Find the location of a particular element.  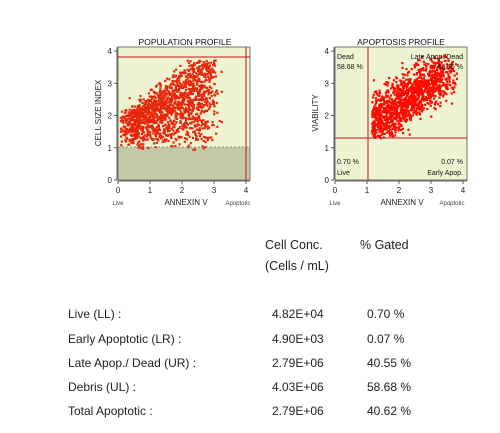

row-label: Debris (UL) : is located at coordinates (102, 387).